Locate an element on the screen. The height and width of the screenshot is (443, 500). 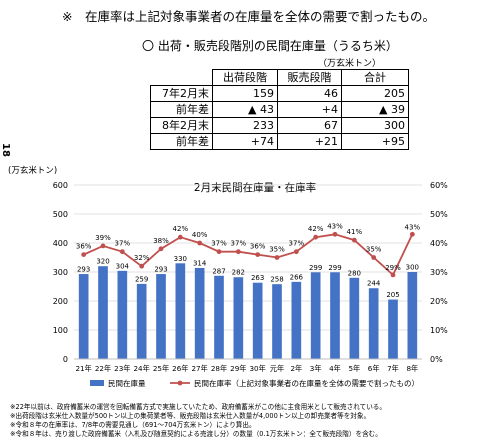
bar-data-label: 299 is located at coordinates (315, 268).